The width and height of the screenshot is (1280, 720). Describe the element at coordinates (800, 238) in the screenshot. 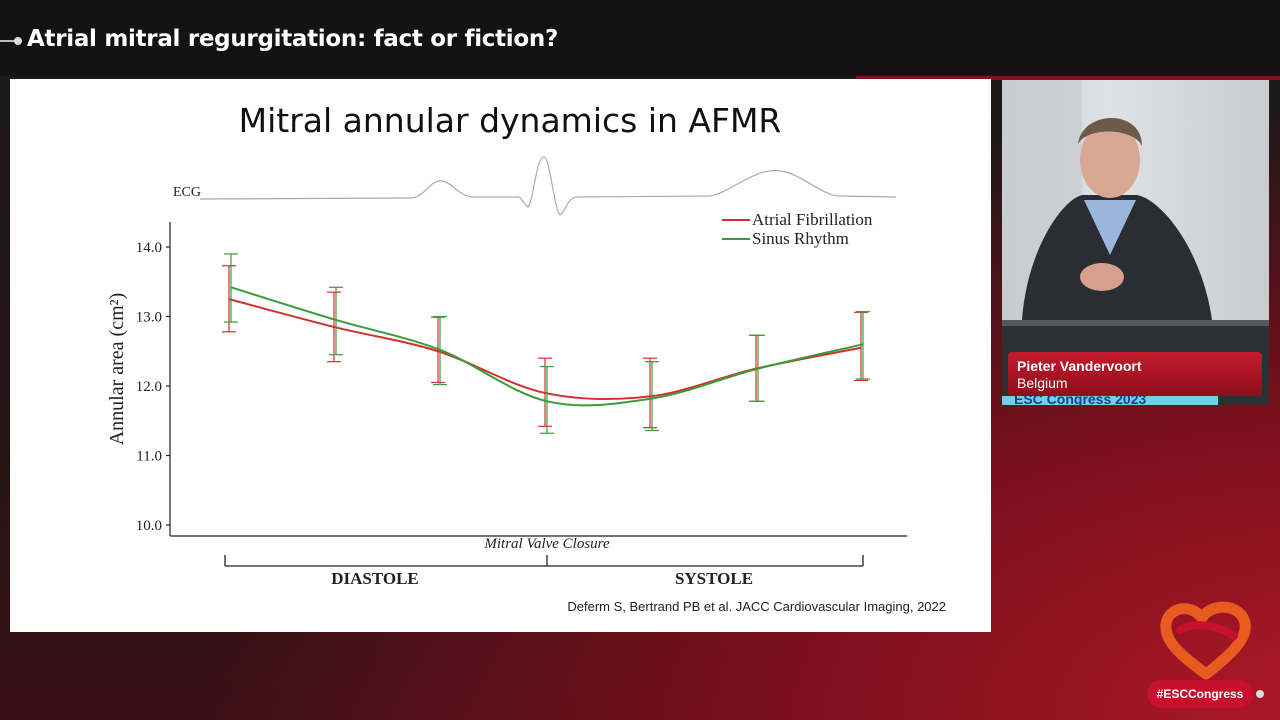

I see `legend-label-sr: Sinus Rhythm` at that location.